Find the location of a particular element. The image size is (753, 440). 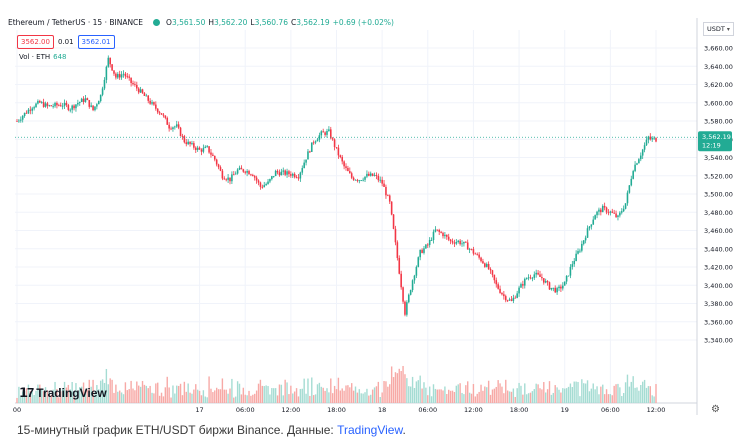

currency-selector: USDT ▾ is located at coordinates (718, 29).